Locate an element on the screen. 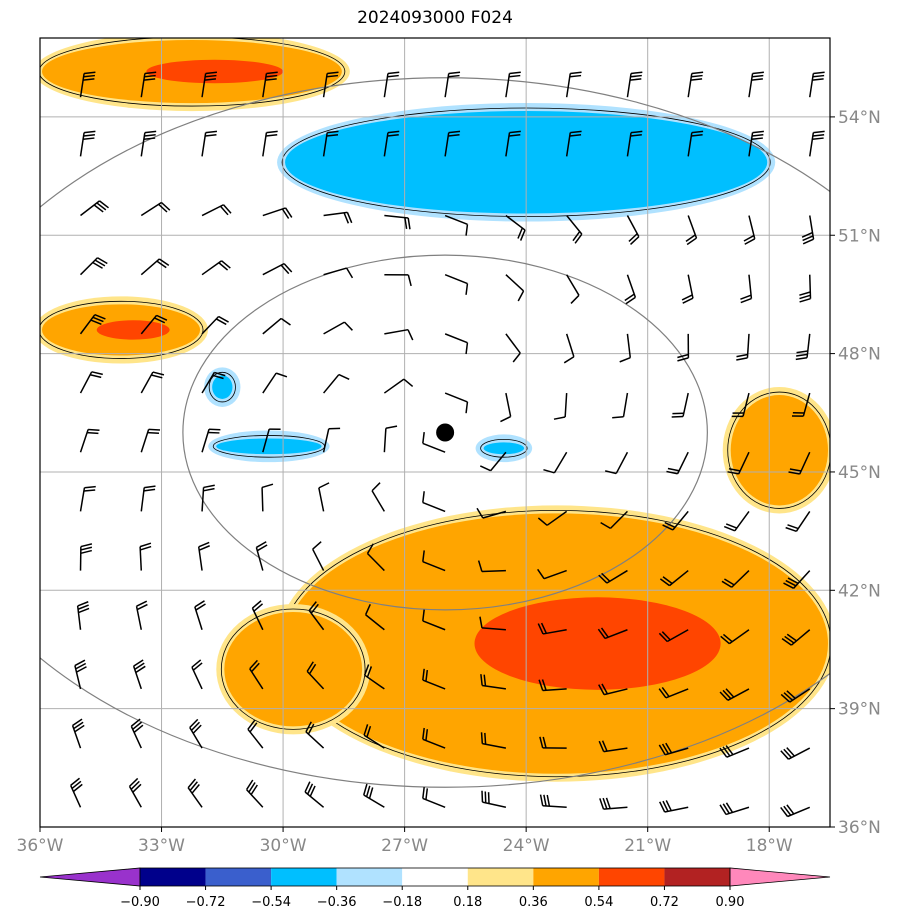 This screenshot has width=900, height=924. pos-region-n-edge-contour is located at coordinates (193, 72).